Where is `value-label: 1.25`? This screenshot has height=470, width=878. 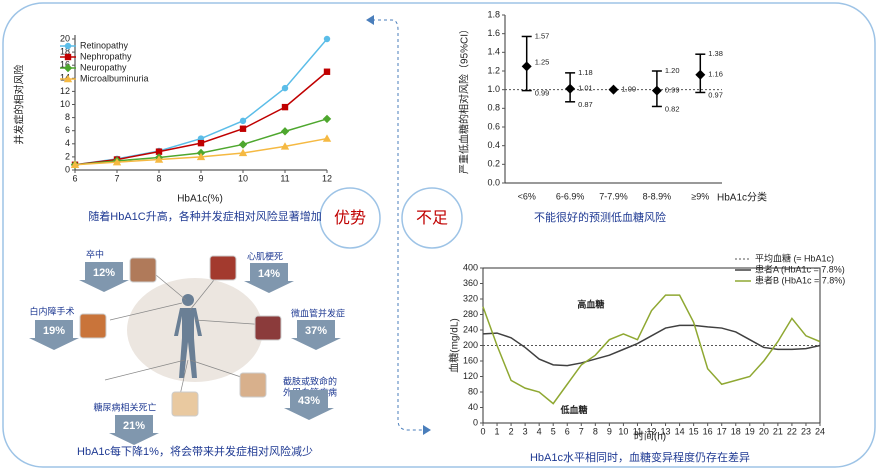
value-label: 1.25 is located at coordinates (542, 61).